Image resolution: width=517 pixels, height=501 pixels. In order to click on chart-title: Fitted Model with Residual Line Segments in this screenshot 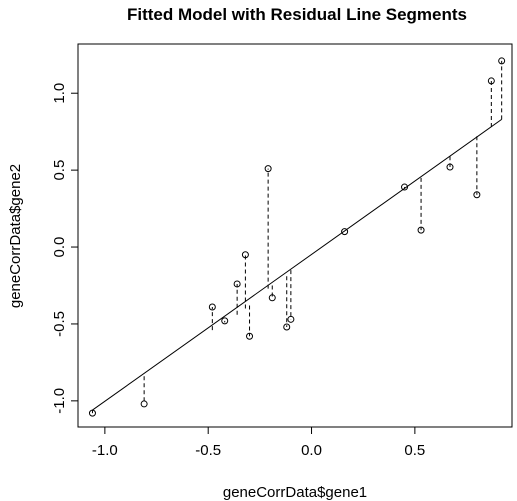, I will do `click(297, 14)`.